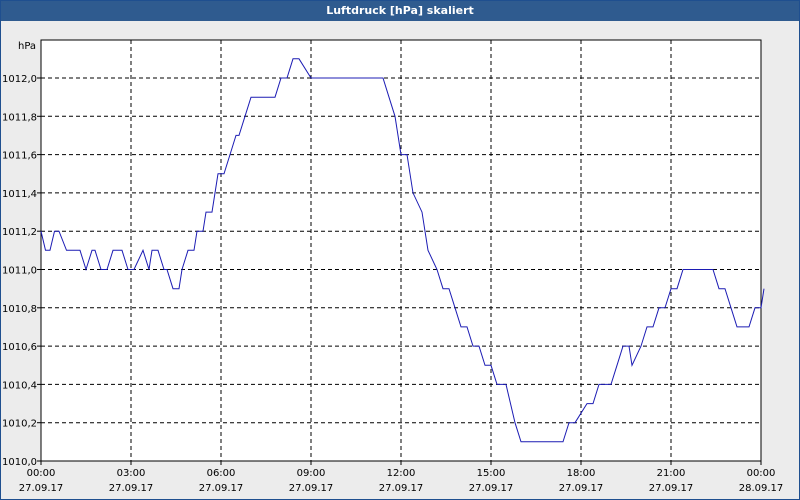  I want to click on y-tick-label: 1010,4, so click(19, 385).